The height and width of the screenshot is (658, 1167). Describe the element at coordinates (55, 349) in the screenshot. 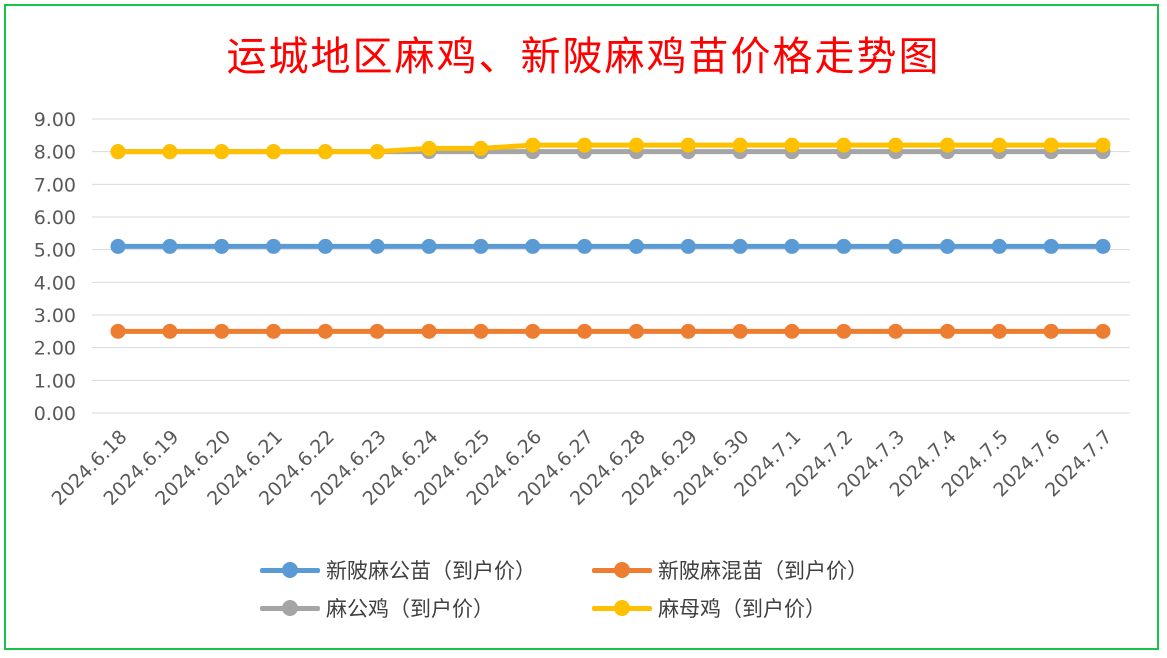

I see `y-tick-label: 2.00` at that location.